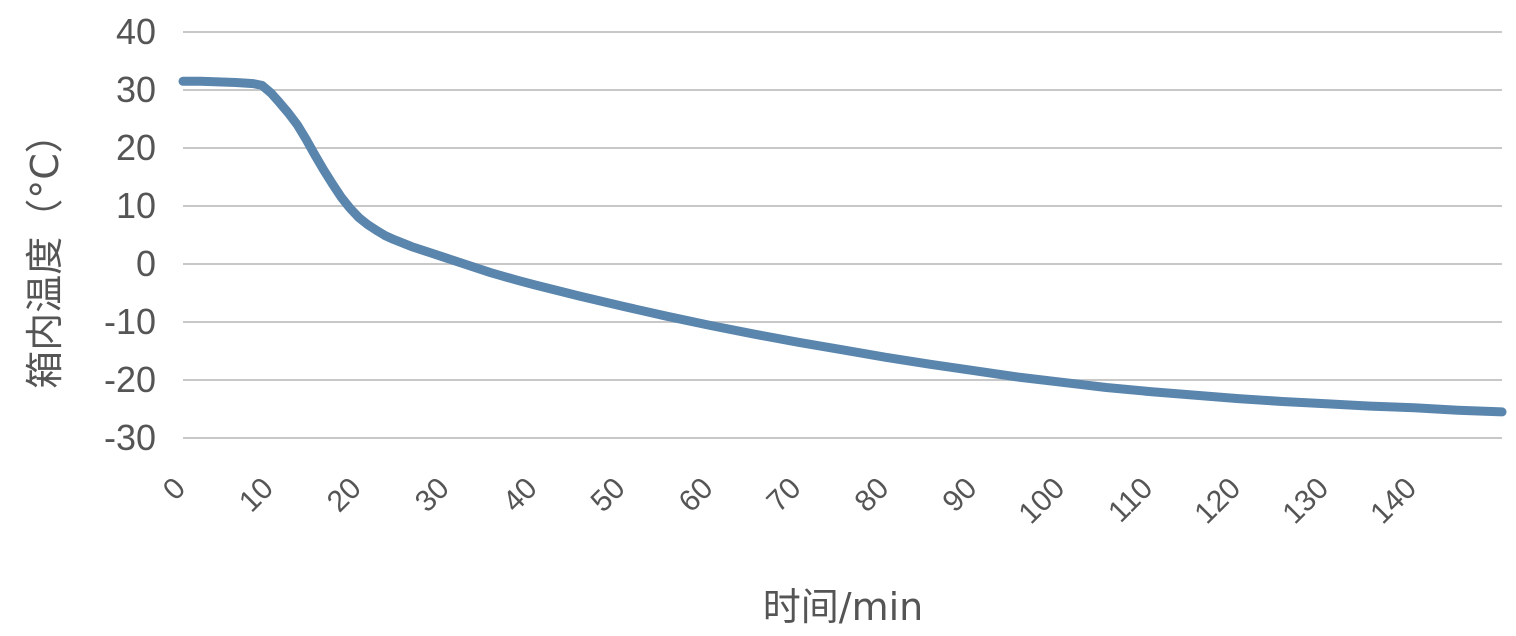  I want to click on x-tick-label: 60, so click(696, 495).